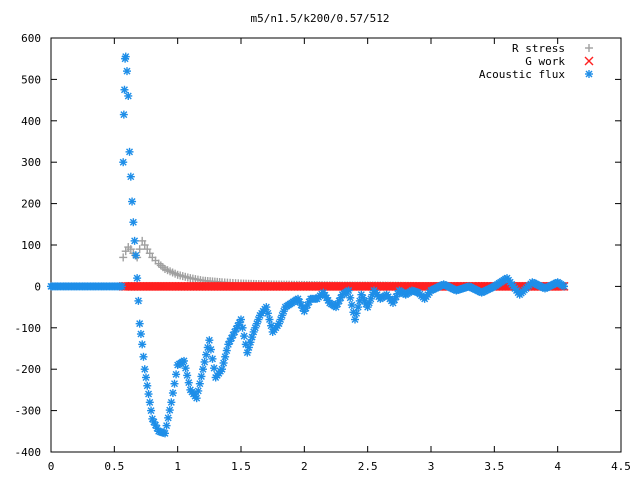 This screenshot has height=480, width=640. What do you see at coordinates (557, 466) in the screenshot?
I see `x-tick-label: 4` at bounding box center [557, 466].